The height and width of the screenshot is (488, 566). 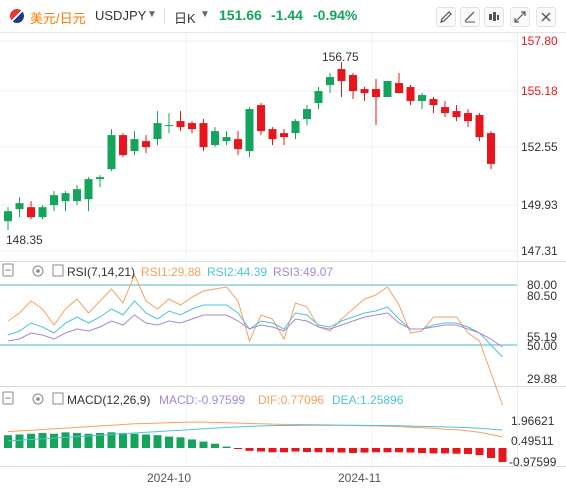 I want to click on rsi-axis-label: 55.19, so click(x=542, y=337).